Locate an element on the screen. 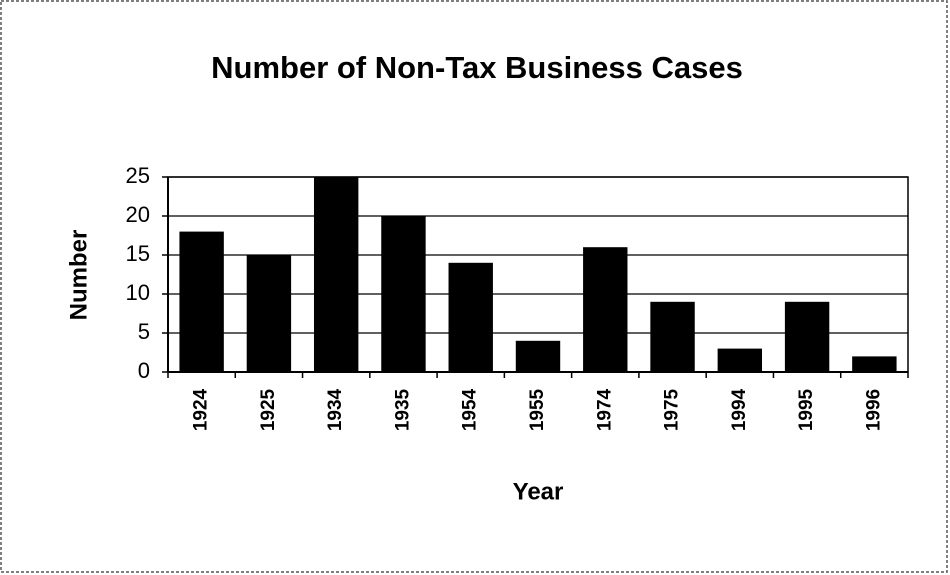 This screenshot has width=950, height=575. y-tick-label: 15 is located at coordinates (138, 253).